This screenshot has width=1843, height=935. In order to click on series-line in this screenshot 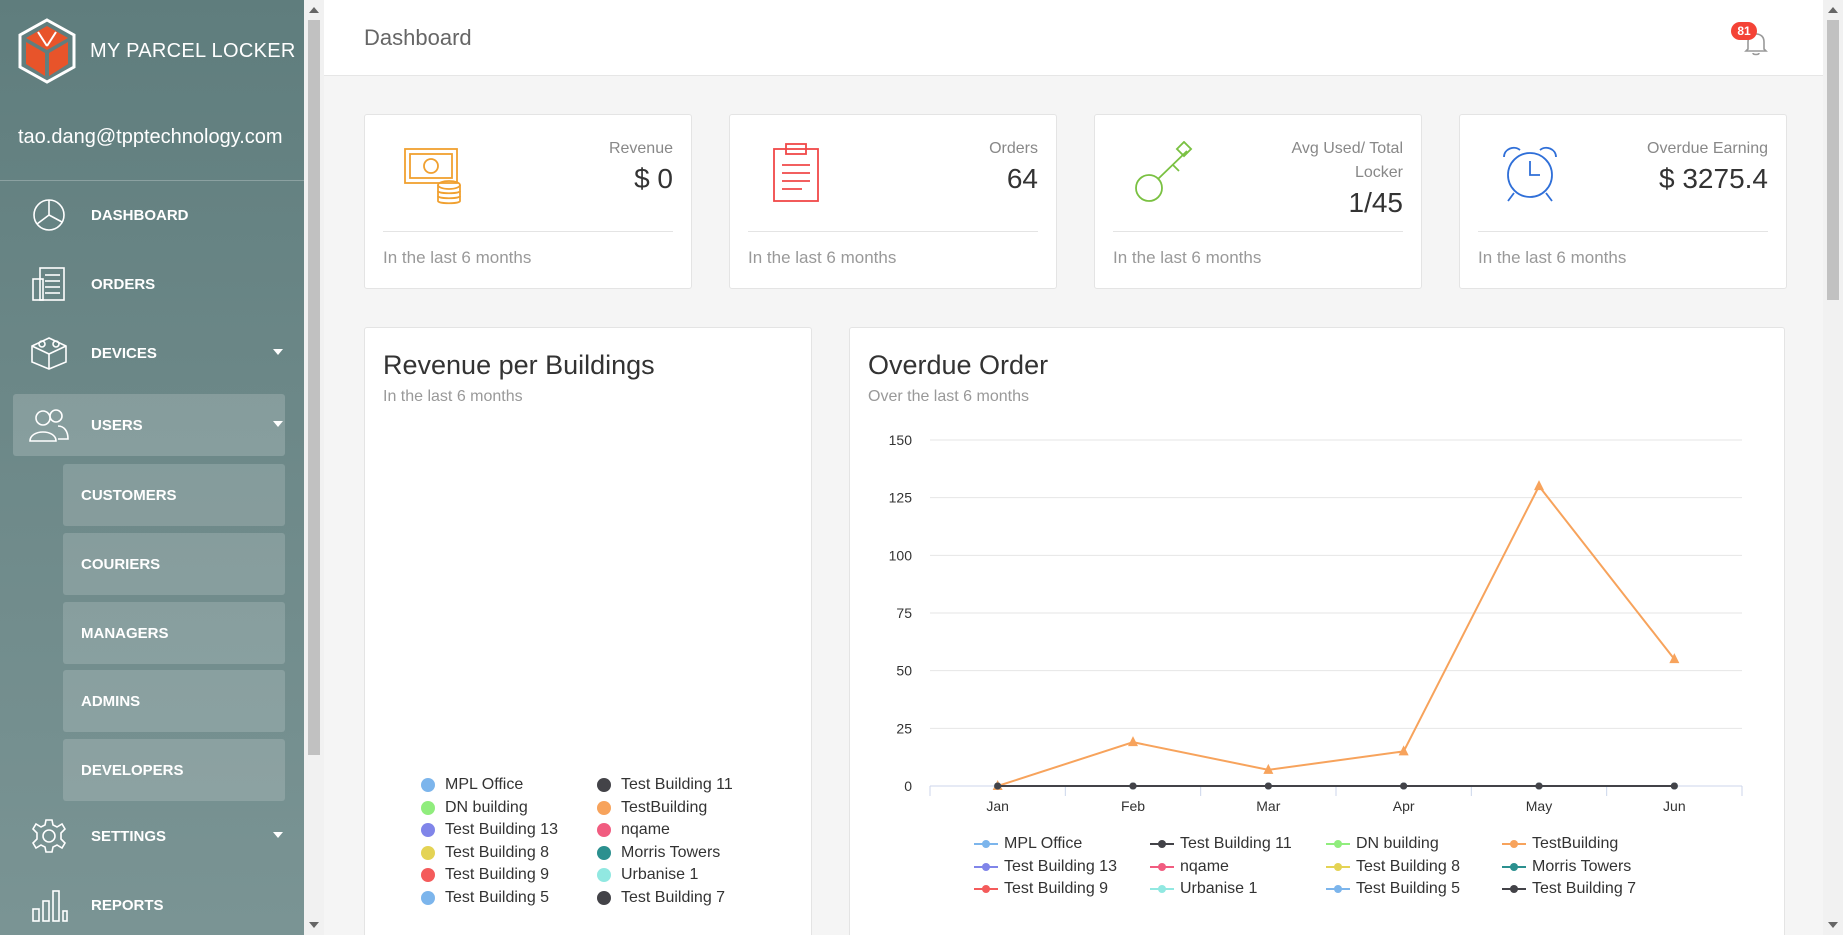, I will do `click(1336, 635)`.